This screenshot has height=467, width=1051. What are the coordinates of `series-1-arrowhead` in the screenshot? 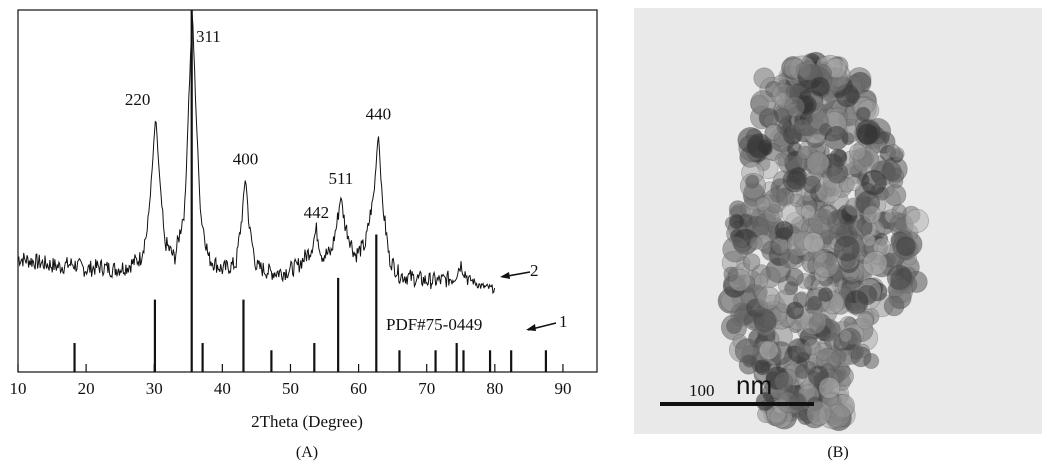 It's located at (531, 327).